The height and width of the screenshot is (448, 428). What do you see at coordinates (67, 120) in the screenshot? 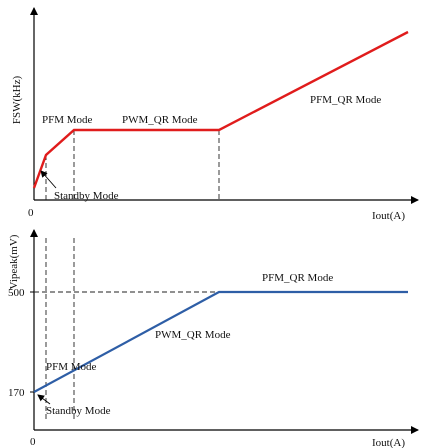
I see `top-pfm-mode-label: PFM Mode` at bounding box center [67, 120].